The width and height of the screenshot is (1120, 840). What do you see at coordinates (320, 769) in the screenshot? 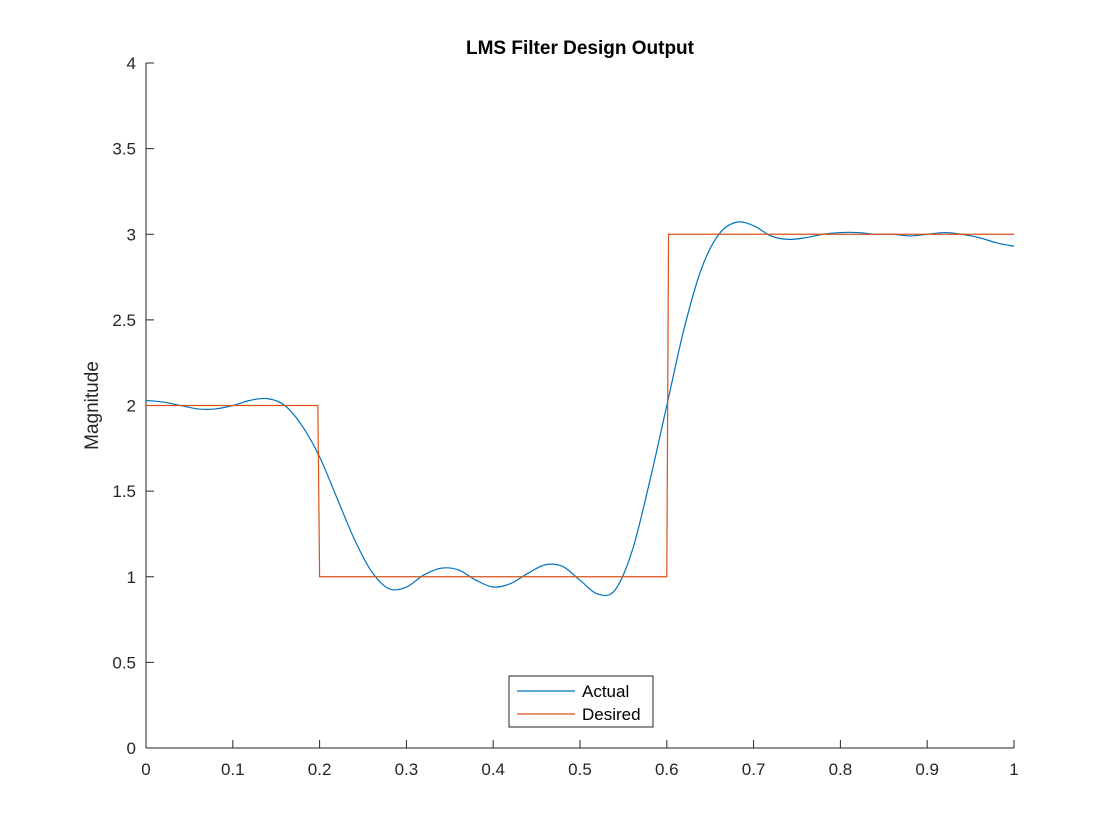
I see `x-tick-label: 0.2` at bounding box center [320, 769].